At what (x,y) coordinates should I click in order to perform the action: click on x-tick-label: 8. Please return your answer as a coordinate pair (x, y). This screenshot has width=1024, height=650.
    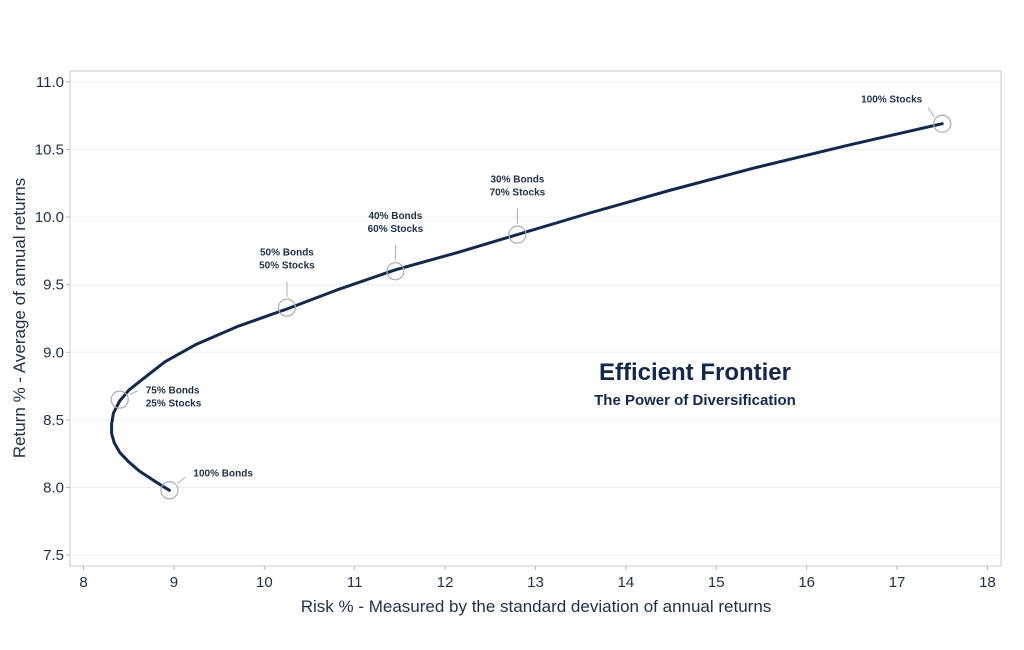
    Looking at the image, I should click on (83, 582).